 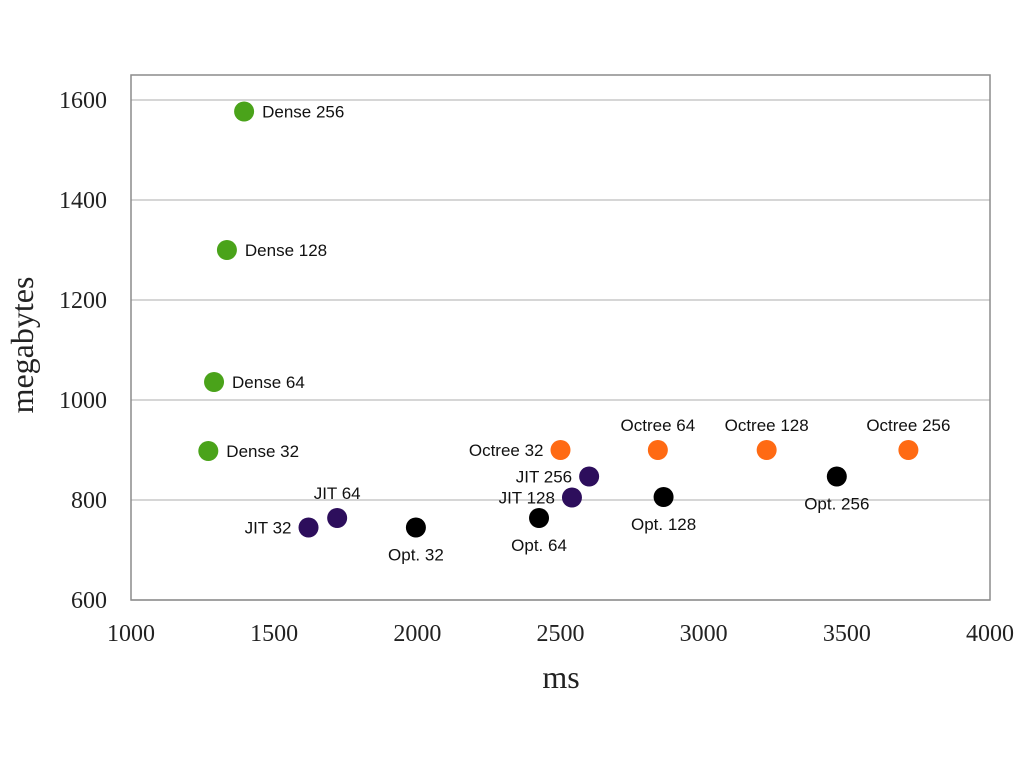 What do you see at coordinates (704, 634) in the screenshot?
I see `x-tick-label: 3000` at bounding box center [704, 634].